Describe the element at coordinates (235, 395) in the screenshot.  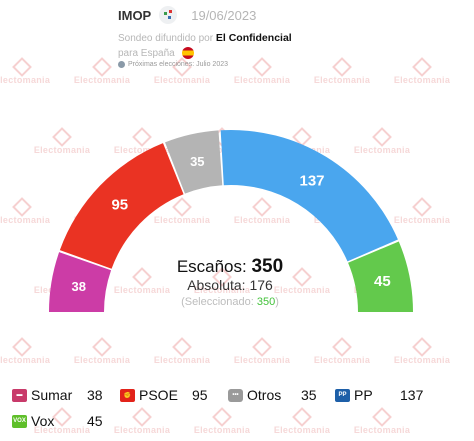
I see `otros-dots-icon: •••` at that location.